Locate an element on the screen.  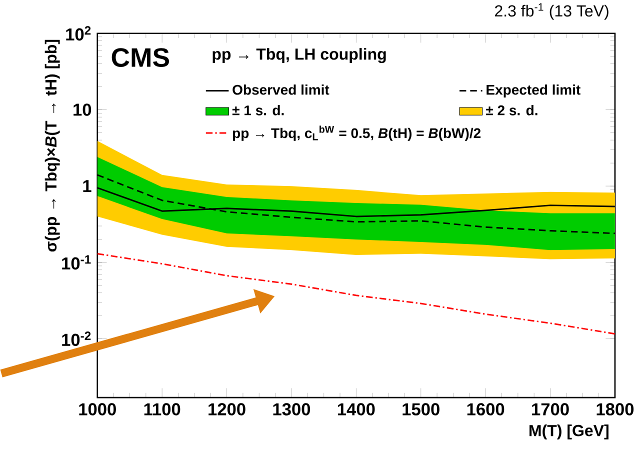
legend-label: ± 2 s. d. is located at coordinates (512, 110).